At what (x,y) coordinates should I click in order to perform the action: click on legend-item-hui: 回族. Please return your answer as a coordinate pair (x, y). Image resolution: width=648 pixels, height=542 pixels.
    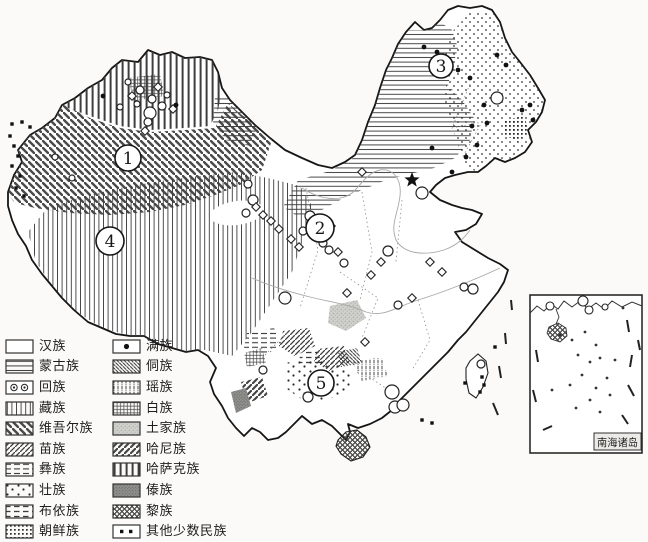
    Looking at the image, I should click on (54, 387).